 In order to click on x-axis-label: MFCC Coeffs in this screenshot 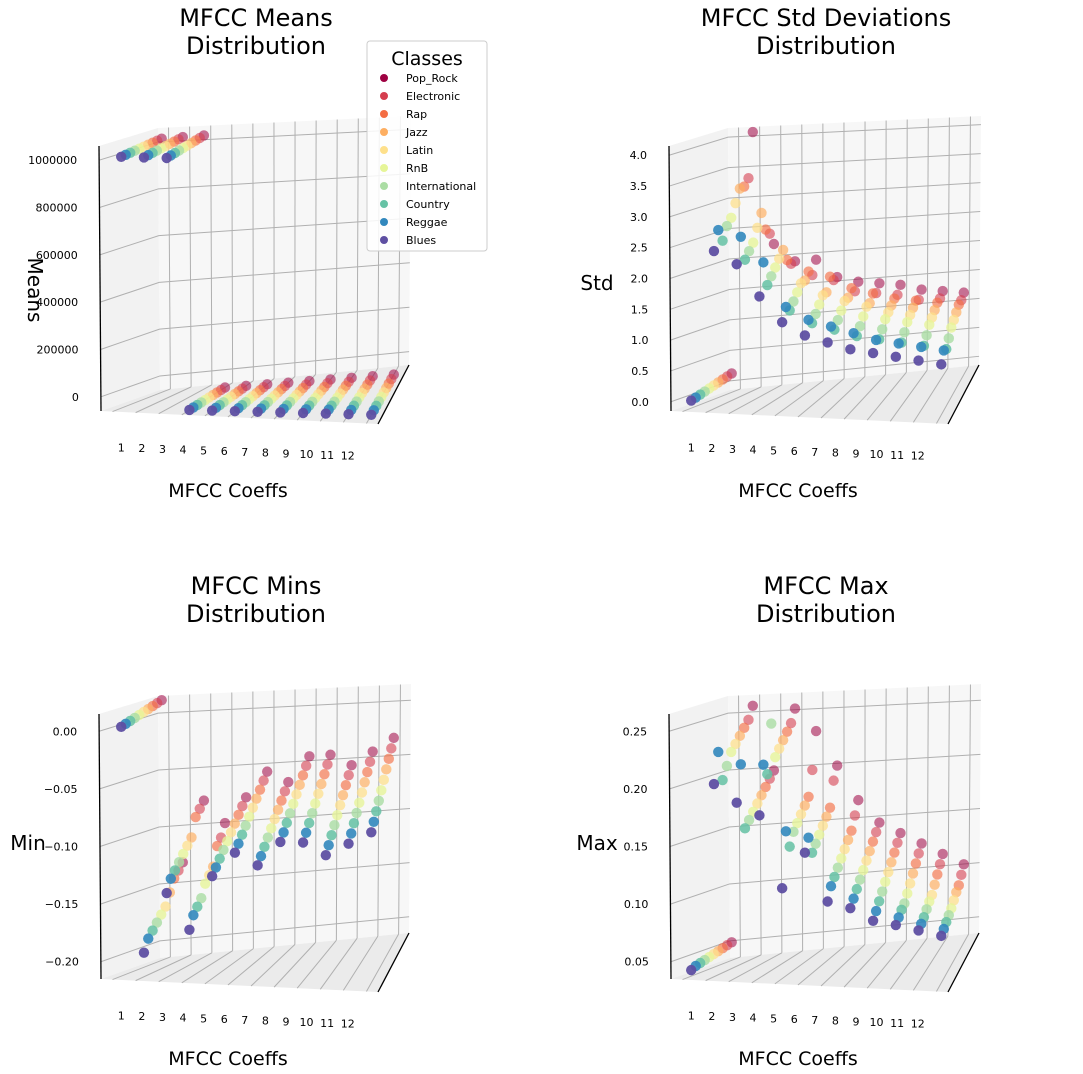, I will do `click(797, 1059)`.